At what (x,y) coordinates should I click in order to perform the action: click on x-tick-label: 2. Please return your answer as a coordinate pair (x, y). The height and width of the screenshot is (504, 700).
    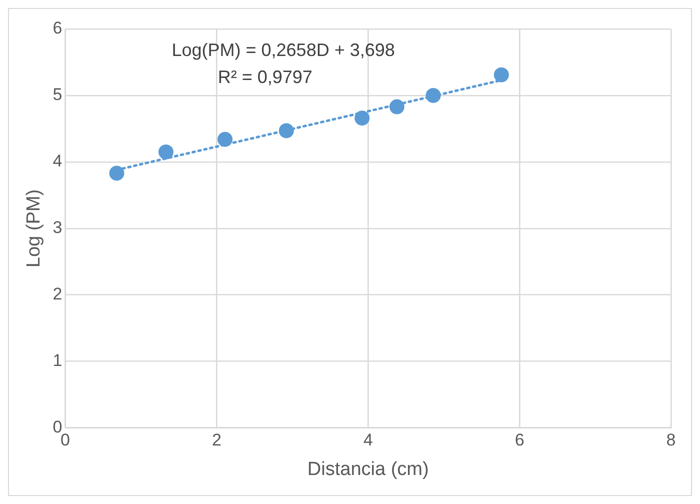
    Looking at the image, I should click on (217, 440).